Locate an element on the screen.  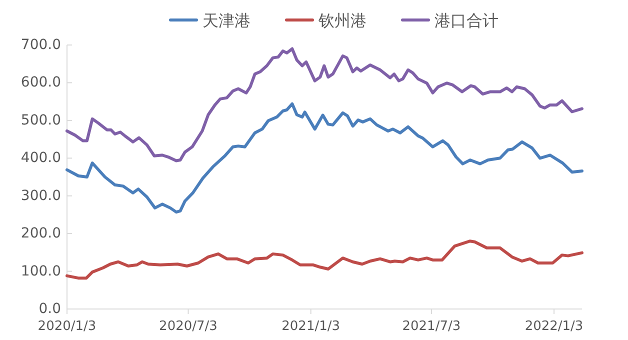
y-tick-label: 500.0 is located at coordinates (40, 120).